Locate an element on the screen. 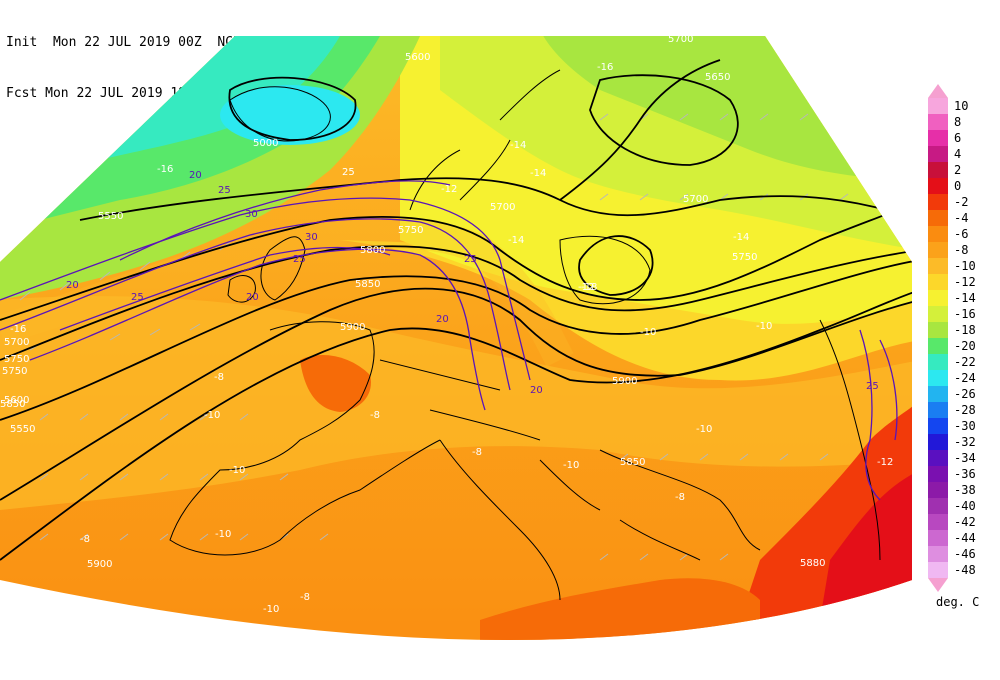 Image resolution: width=1000 pixels, height=680 pixels. legend-label: -44 is located at coordinates (965, 538).